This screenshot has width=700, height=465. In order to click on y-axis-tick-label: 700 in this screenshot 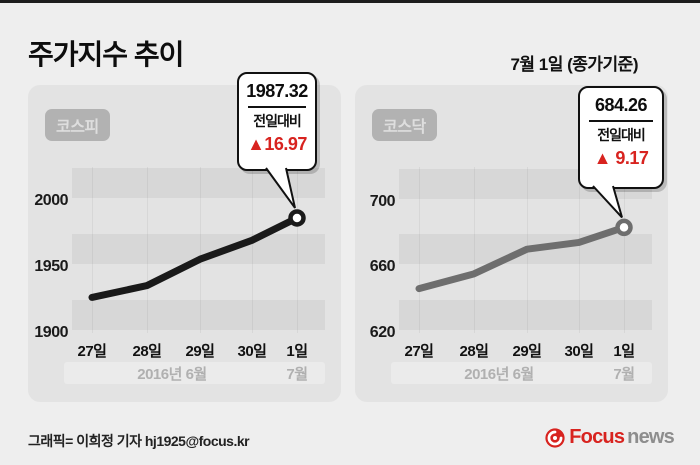, I will do `click(382, 201)`.